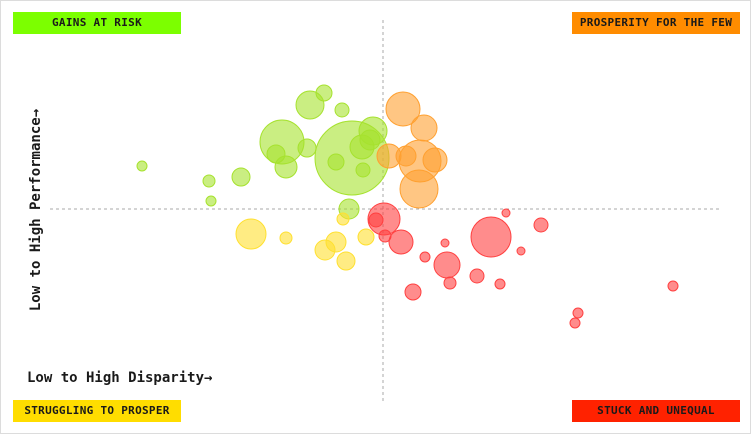 The image size is (751, 434). Describe the element at coordinates (36, 113) in the screenshot. I see `arrow-up-icon: →` at that location.